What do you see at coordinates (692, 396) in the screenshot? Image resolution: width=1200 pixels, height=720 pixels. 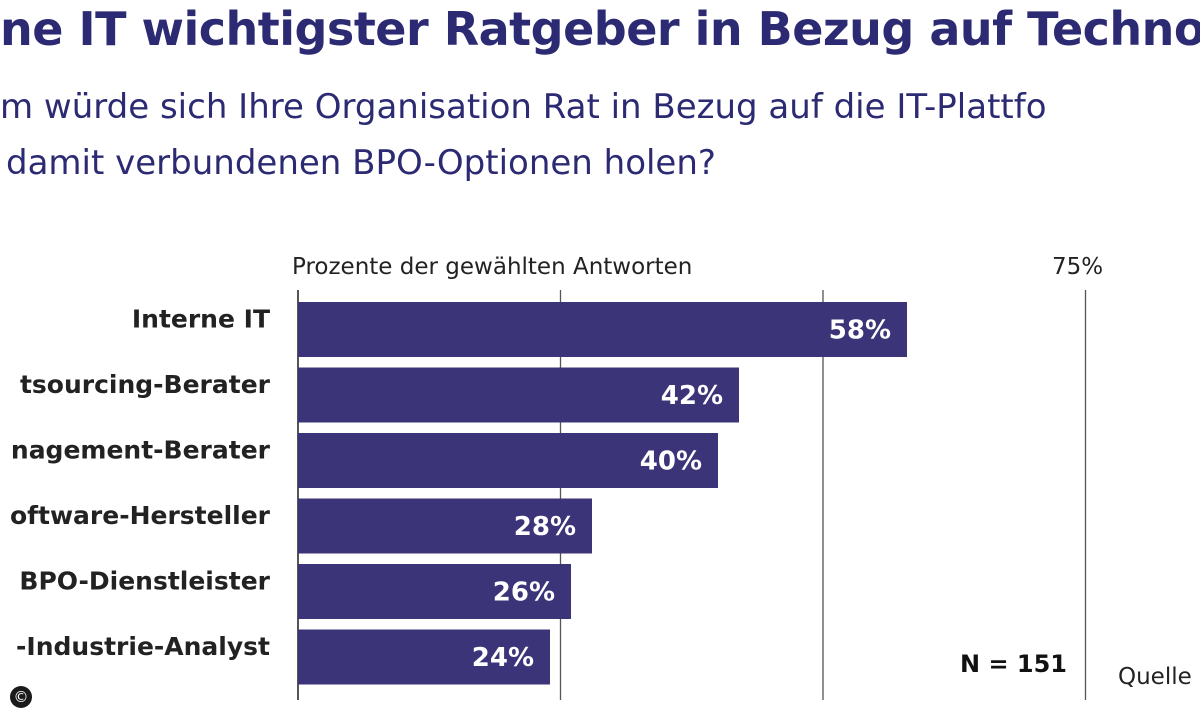 I see `value-label-2: 42%` at bounding box center [692, 396].